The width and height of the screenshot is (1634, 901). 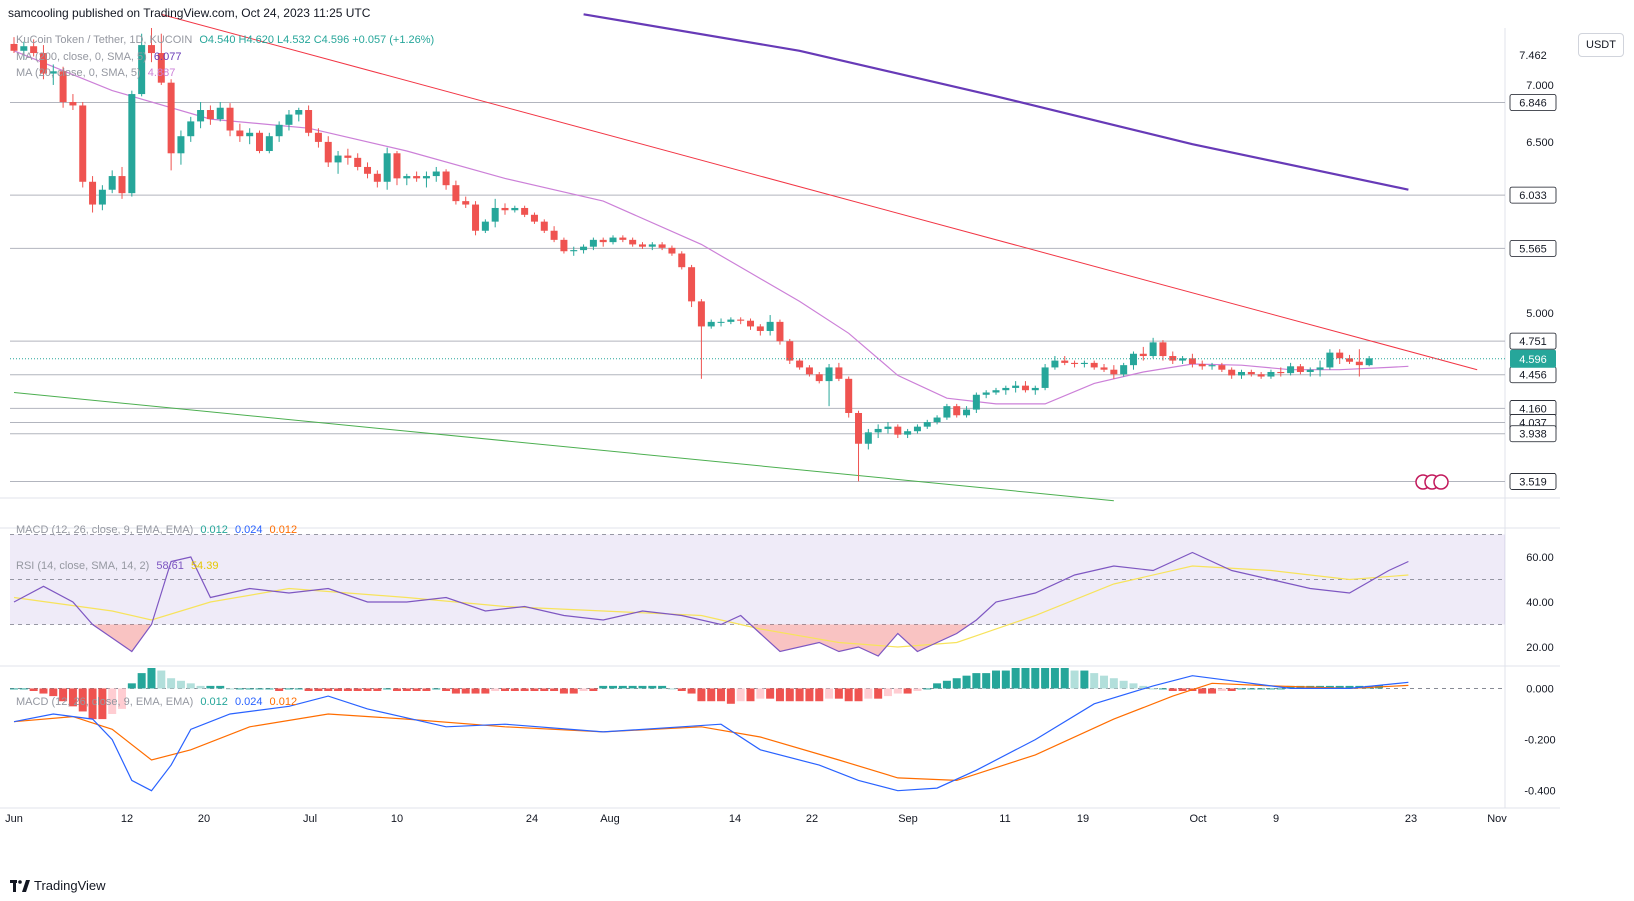 I want to click on time-tick-label: Jul, so click(x=310, y=819).